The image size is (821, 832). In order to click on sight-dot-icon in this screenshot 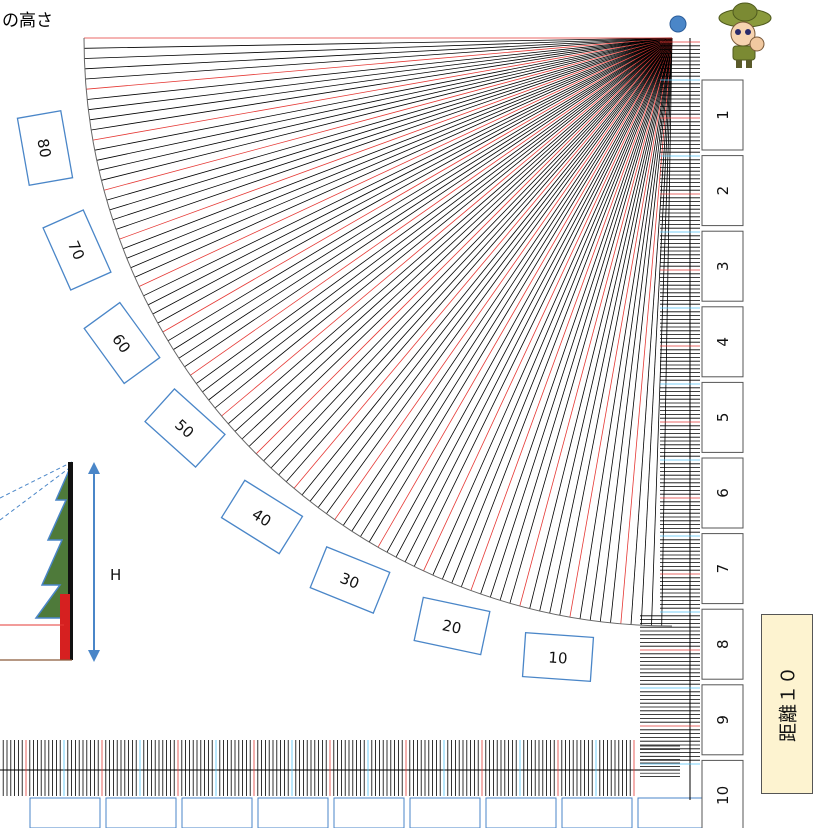, I will do `click(678, 24)`.